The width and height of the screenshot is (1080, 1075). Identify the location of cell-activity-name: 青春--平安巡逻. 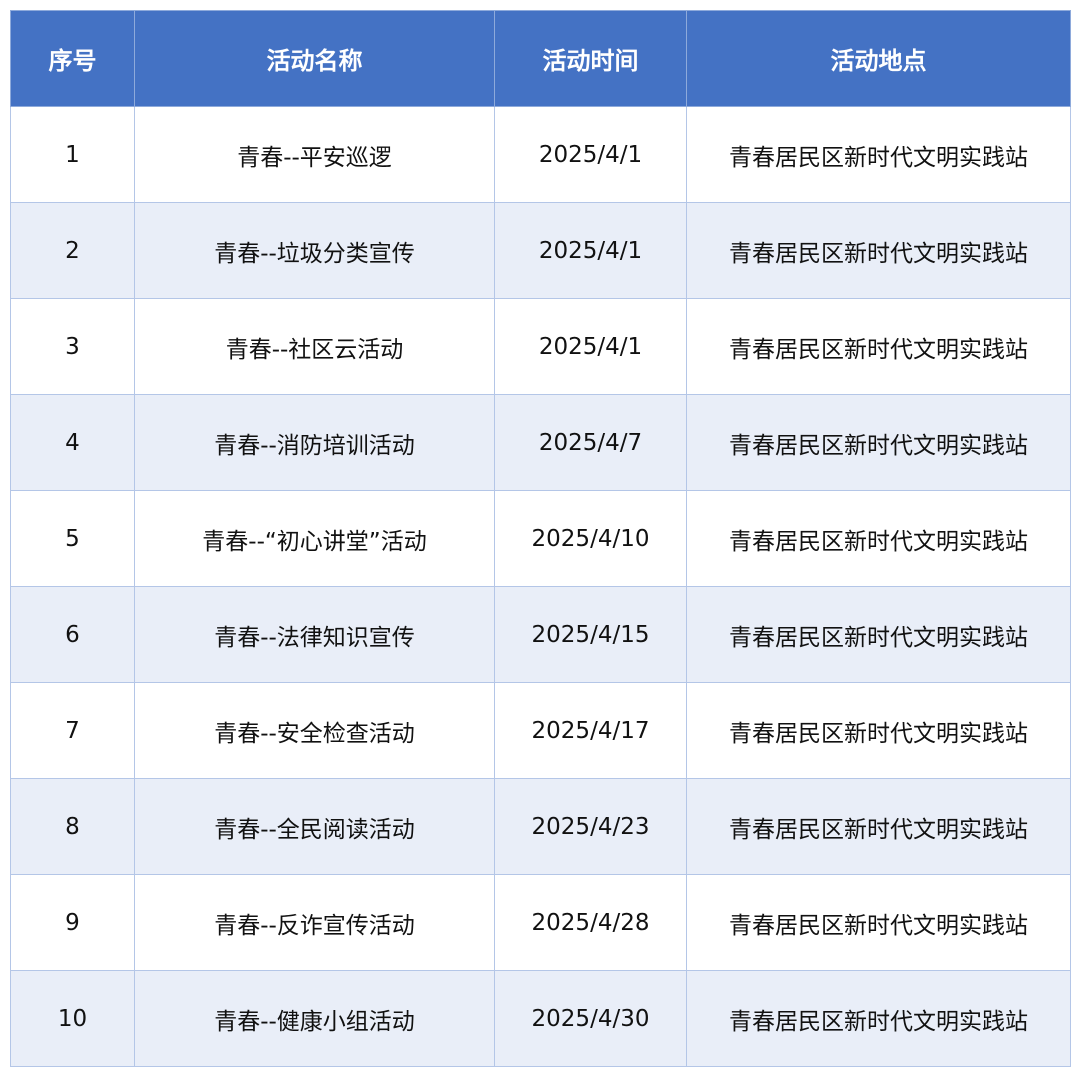
(314, 154).